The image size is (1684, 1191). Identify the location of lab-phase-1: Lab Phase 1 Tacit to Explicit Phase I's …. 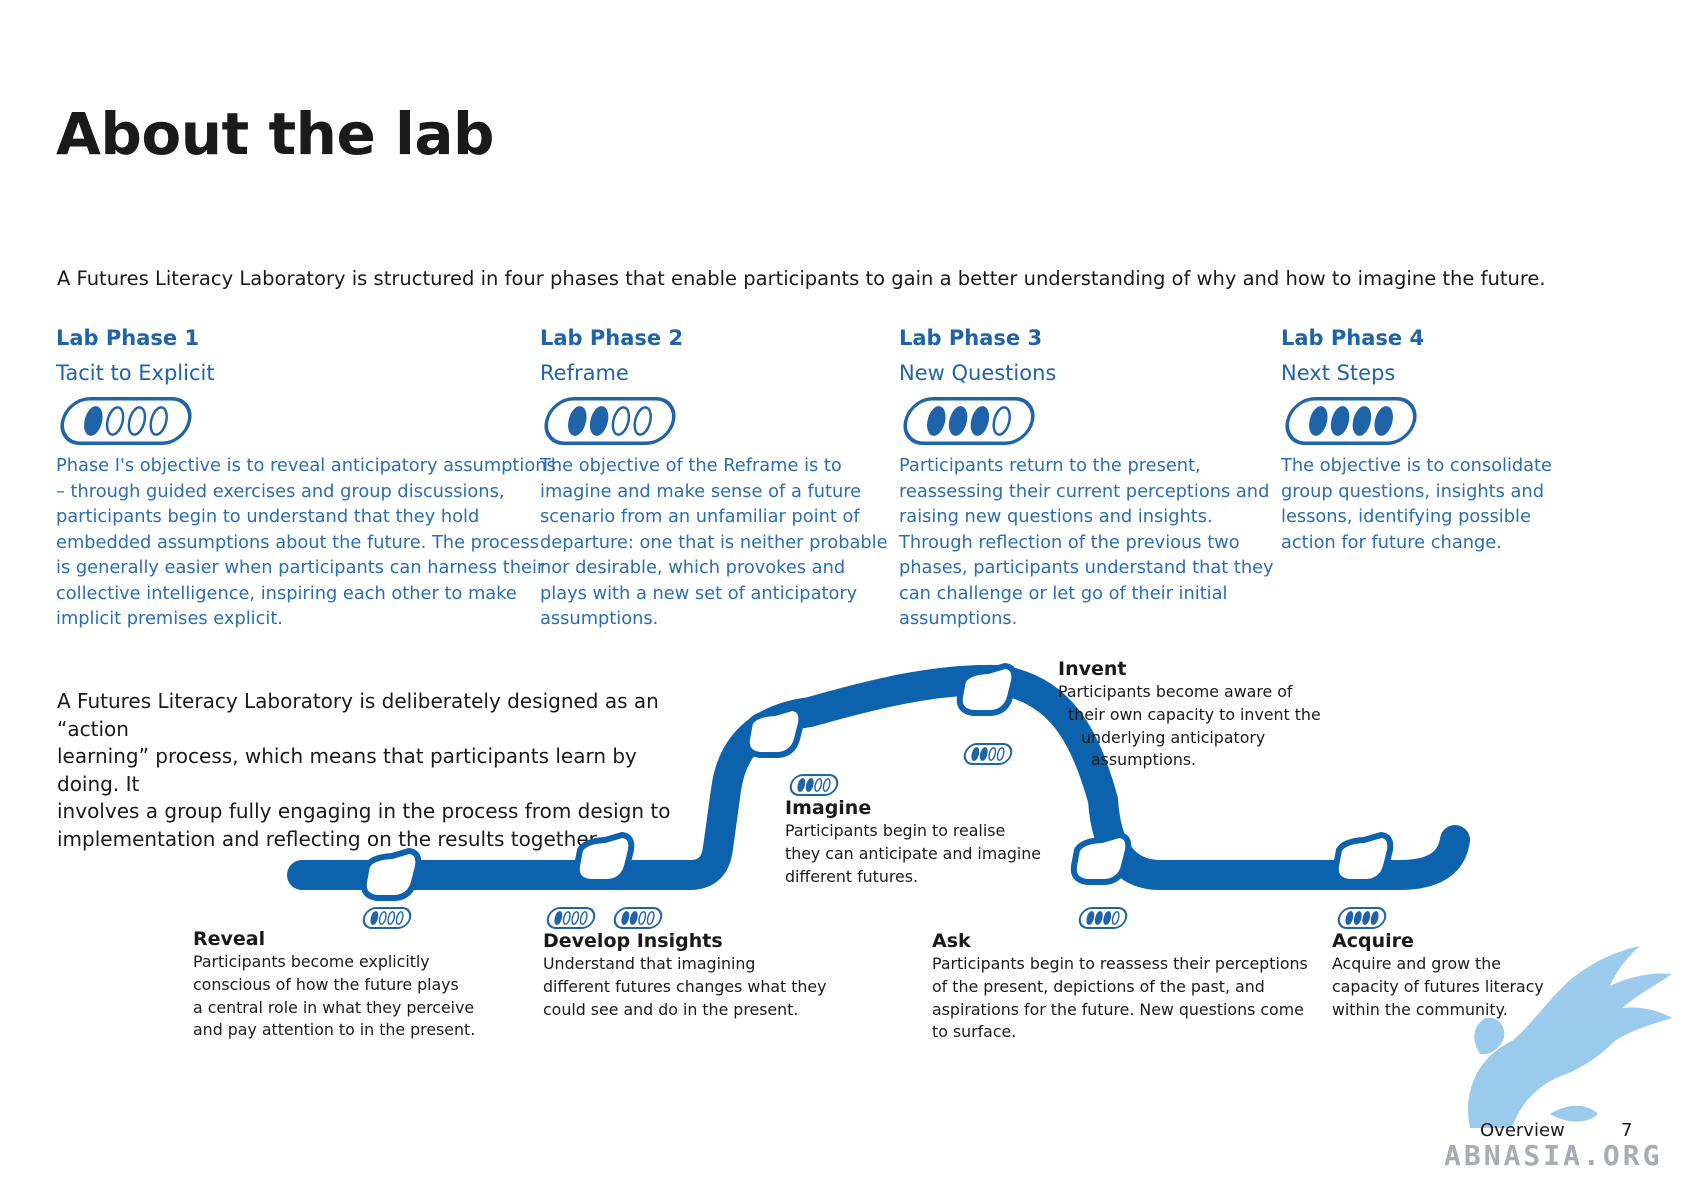
(306, 479).